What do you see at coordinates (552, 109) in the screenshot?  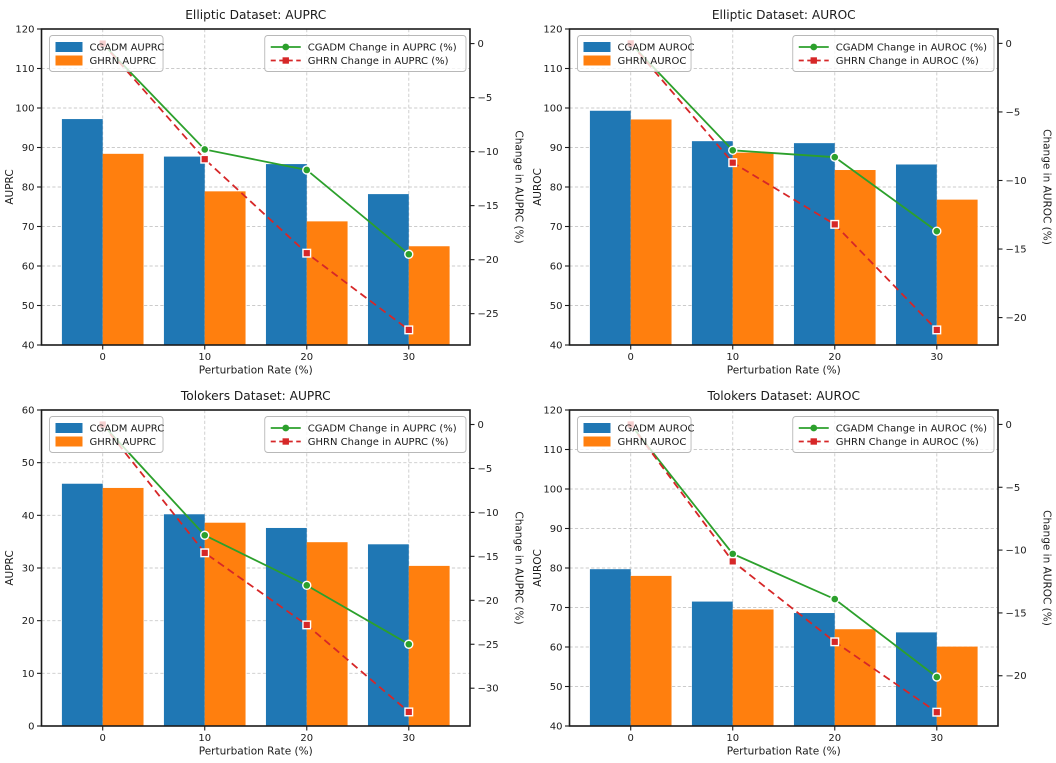 I see `y-left-tick-label: 100` at bounding box center [552, 109].